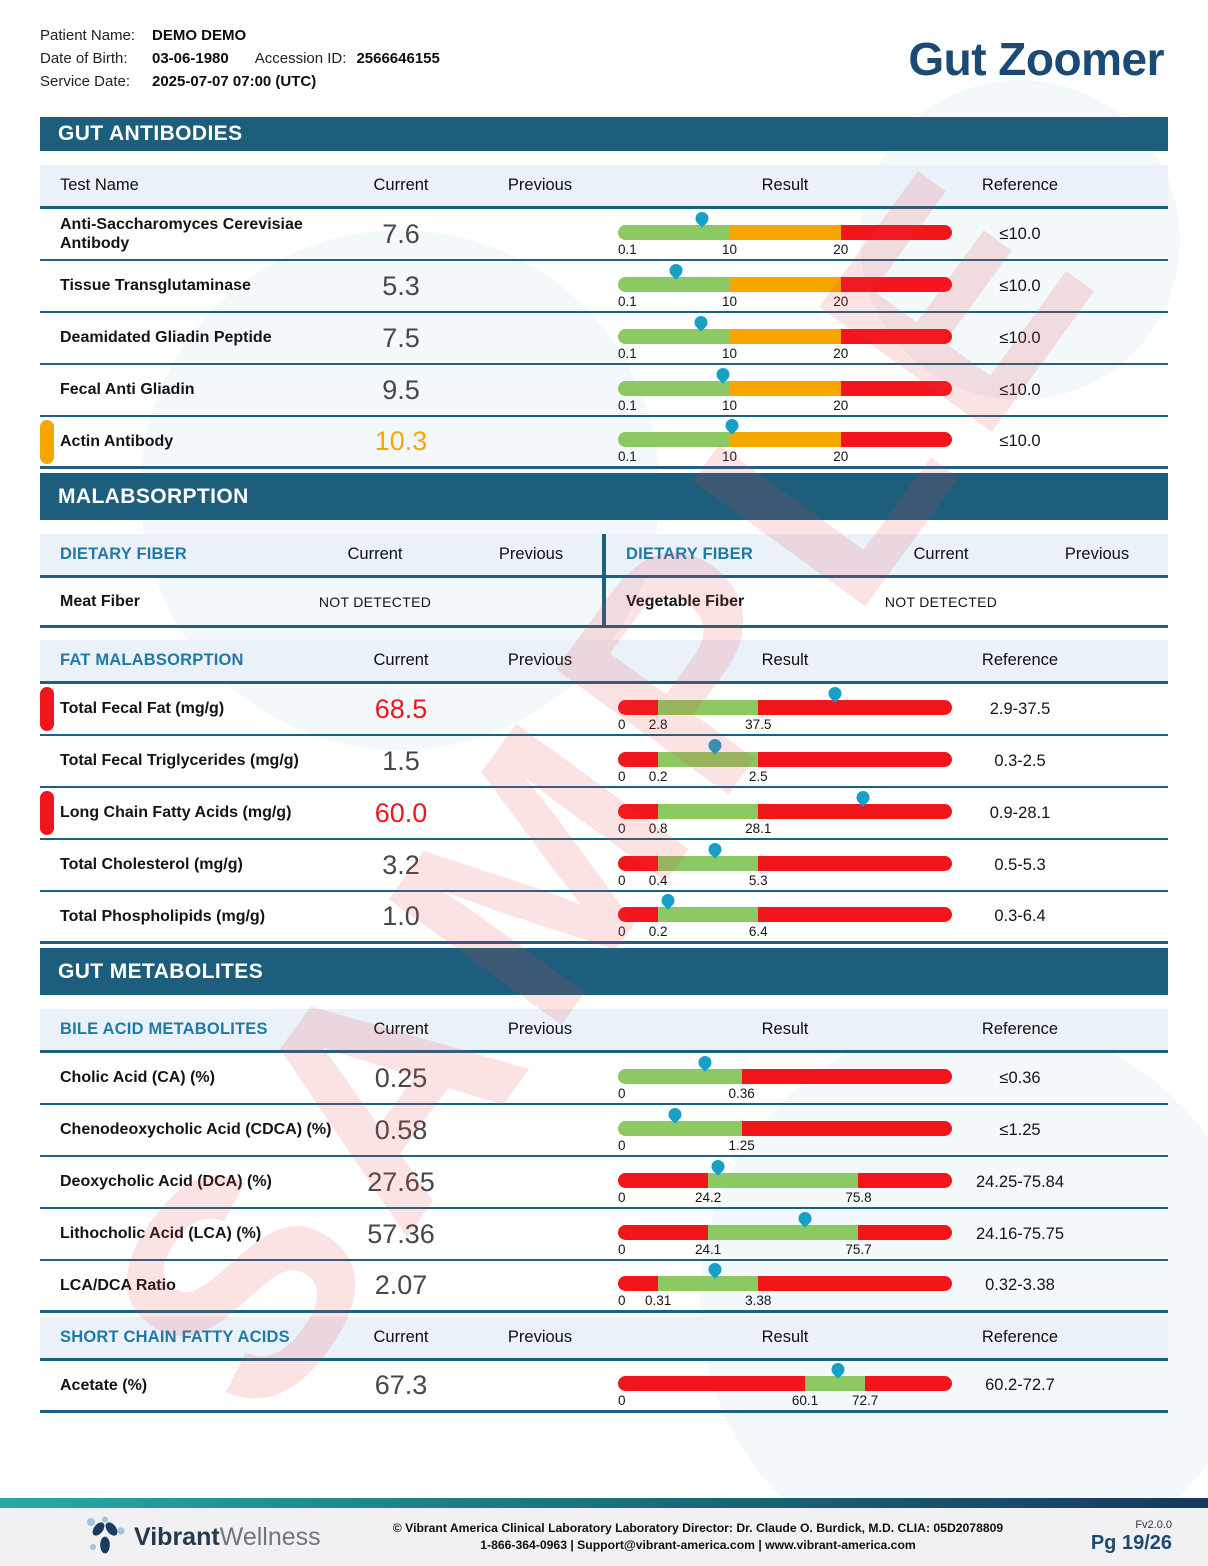 This screenshot has height=1566, width=1208. Describe the element at coordinates (785, 776) in the screenshot. I see `bar-tick-labels: 0 0.2 2.5` at that location.